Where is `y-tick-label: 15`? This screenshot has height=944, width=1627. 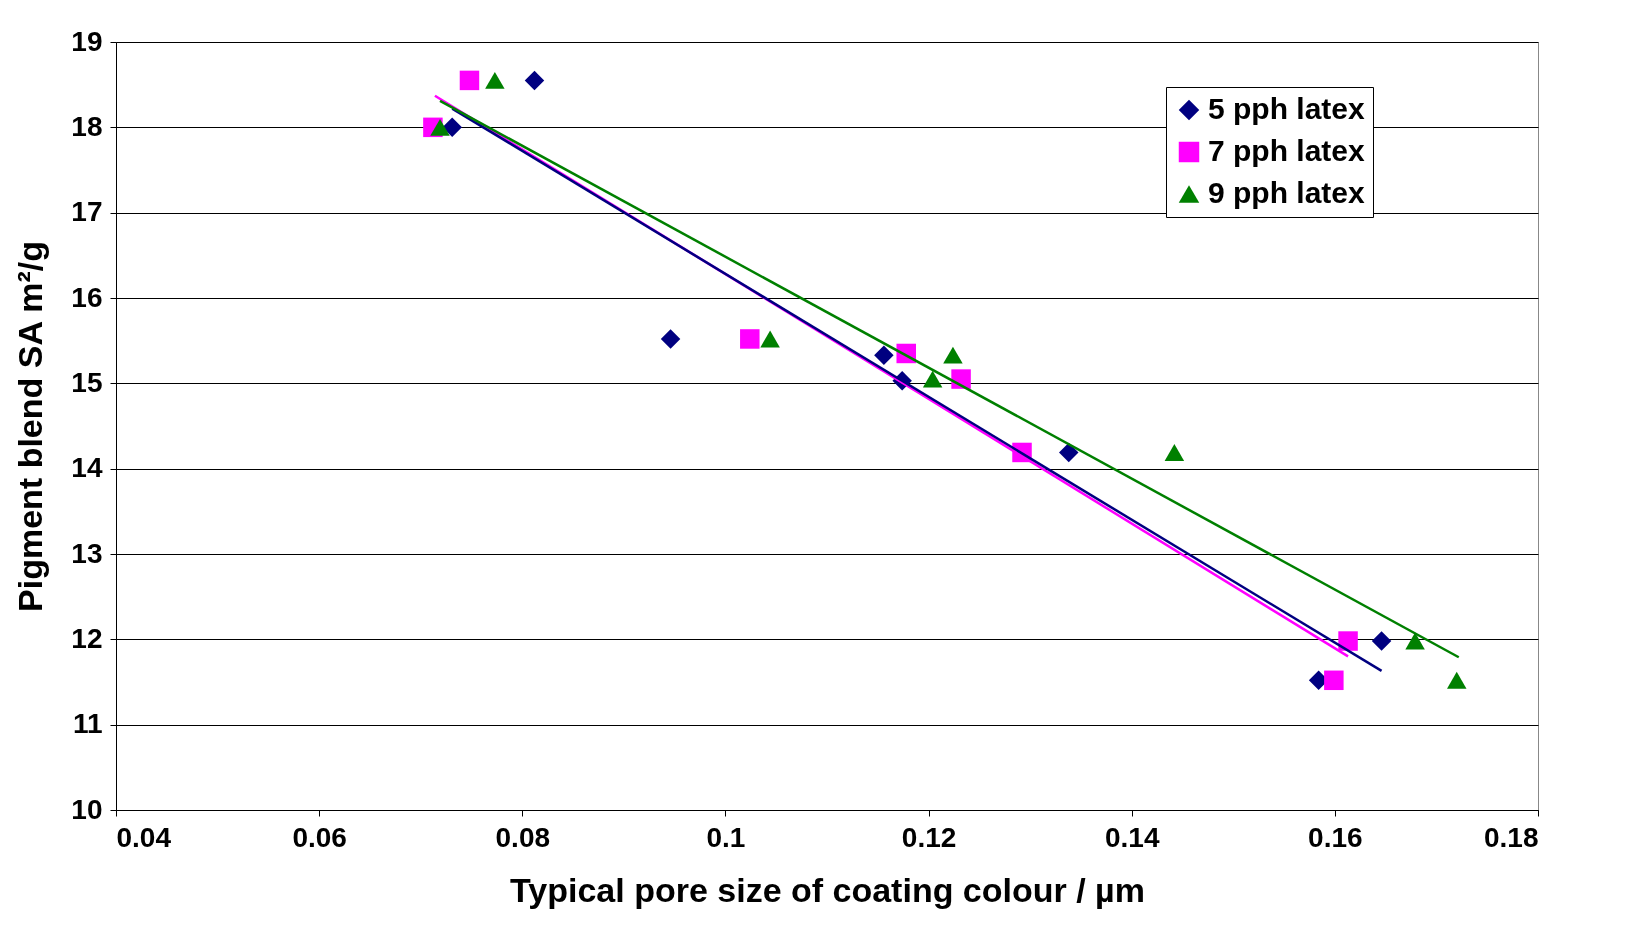
y-tick-label: 15 is located at coordinates (87, 382).